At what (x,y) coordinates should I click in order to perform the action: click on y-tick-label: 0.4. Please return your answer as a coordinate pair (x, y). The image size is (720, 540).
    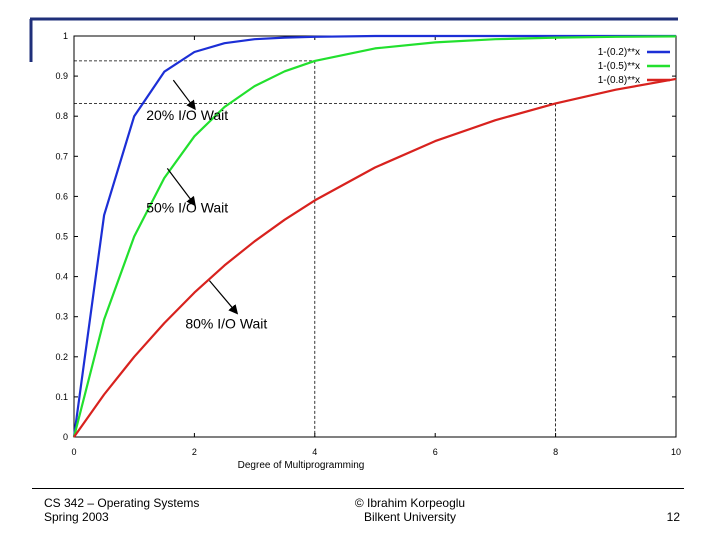
    Looking at the image, I should click on (61, 277).